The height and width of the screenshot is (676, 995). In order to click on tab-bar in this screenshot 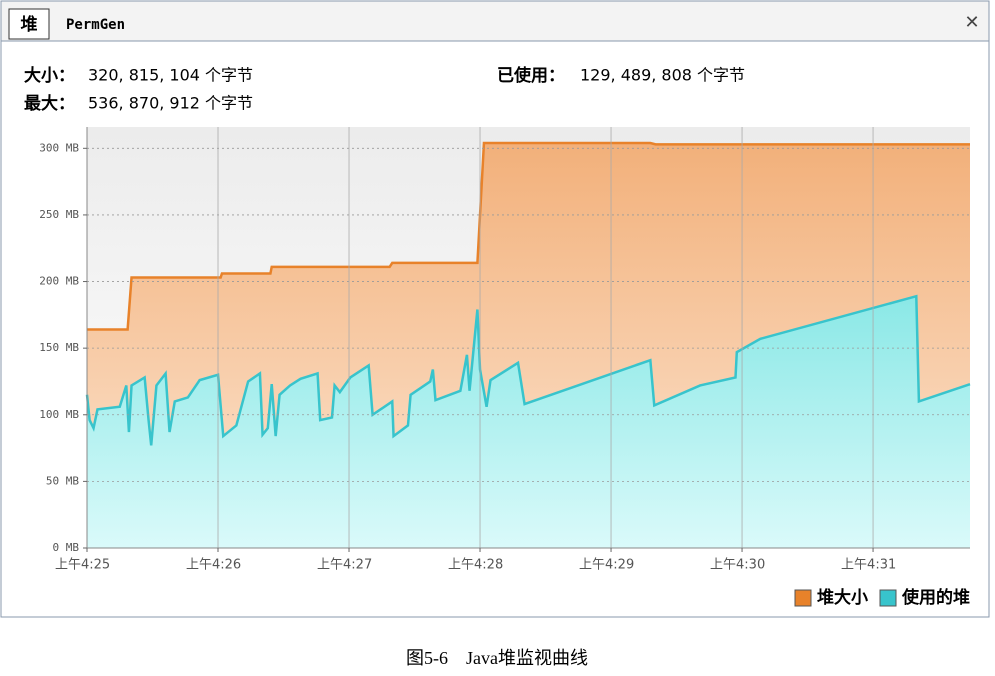, I will do `click(495, 21)`.